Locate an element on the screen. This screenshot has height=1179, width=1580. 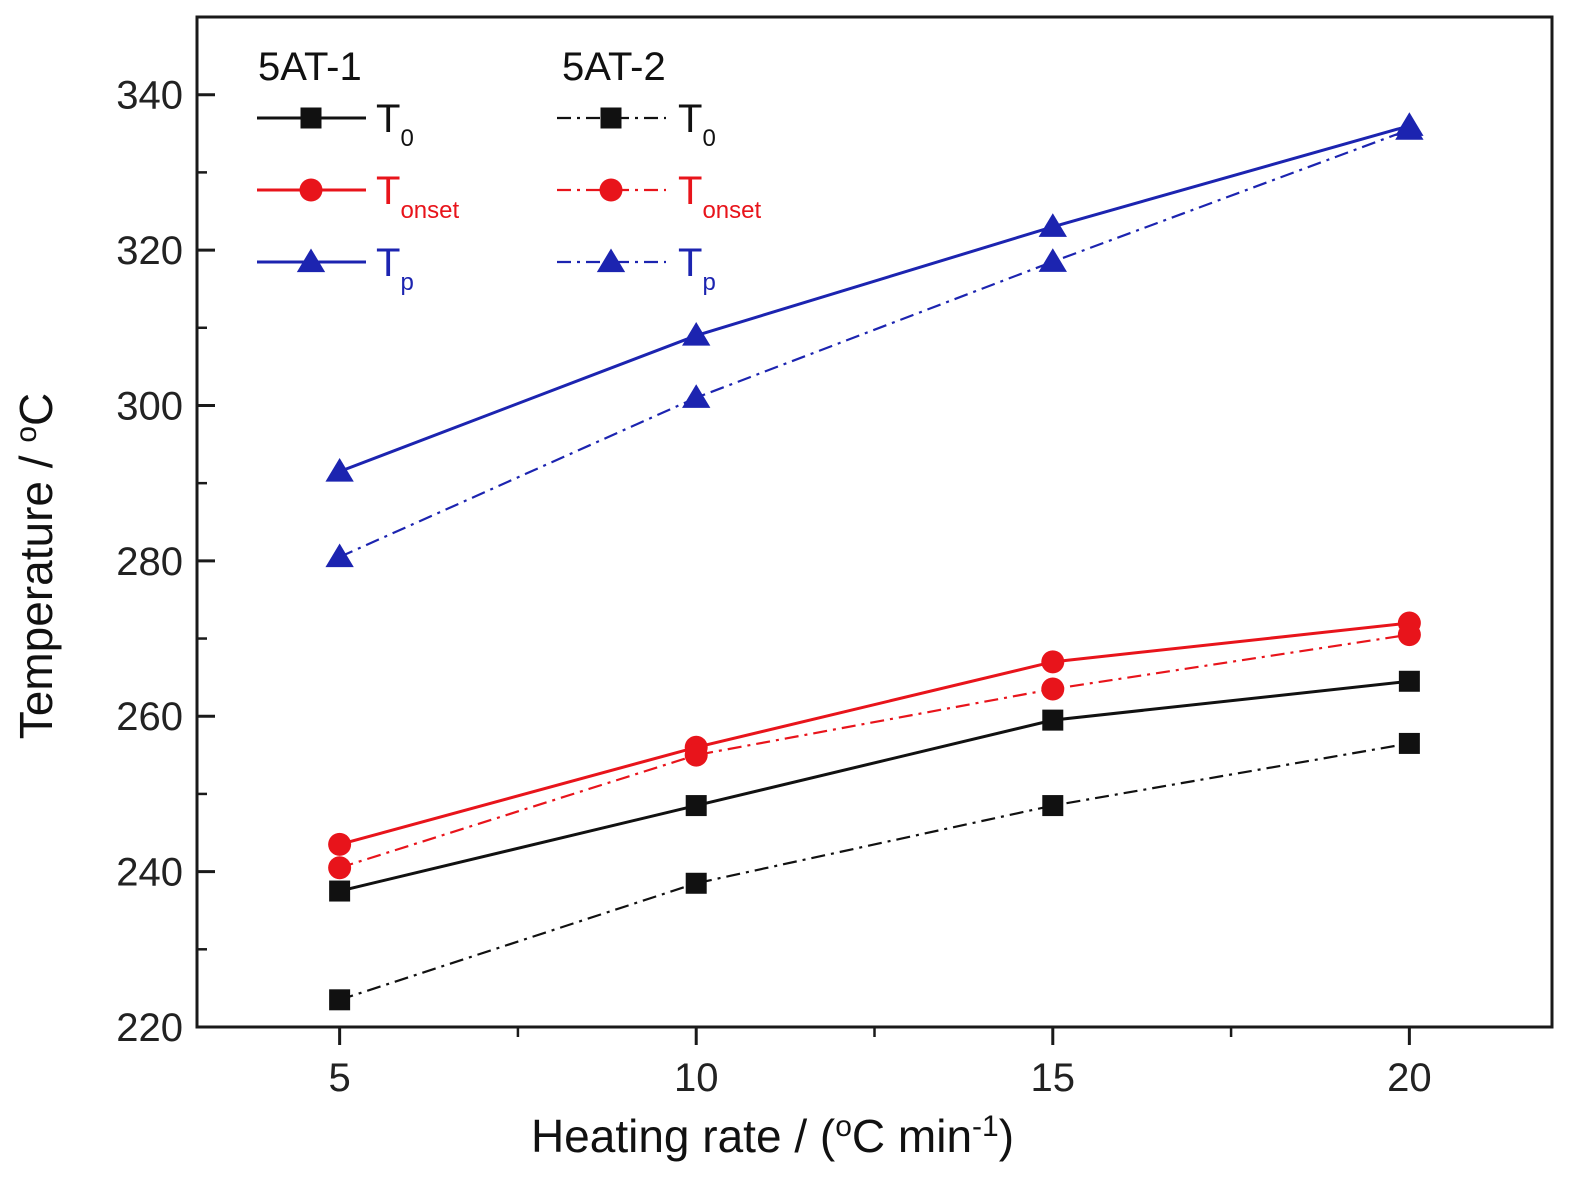
x-tick-label: 15 is located at coordinates (1053, 1078).